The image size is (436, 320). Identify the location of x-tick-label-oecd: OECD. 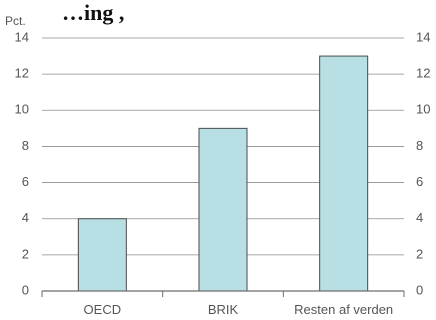
(103, 309).